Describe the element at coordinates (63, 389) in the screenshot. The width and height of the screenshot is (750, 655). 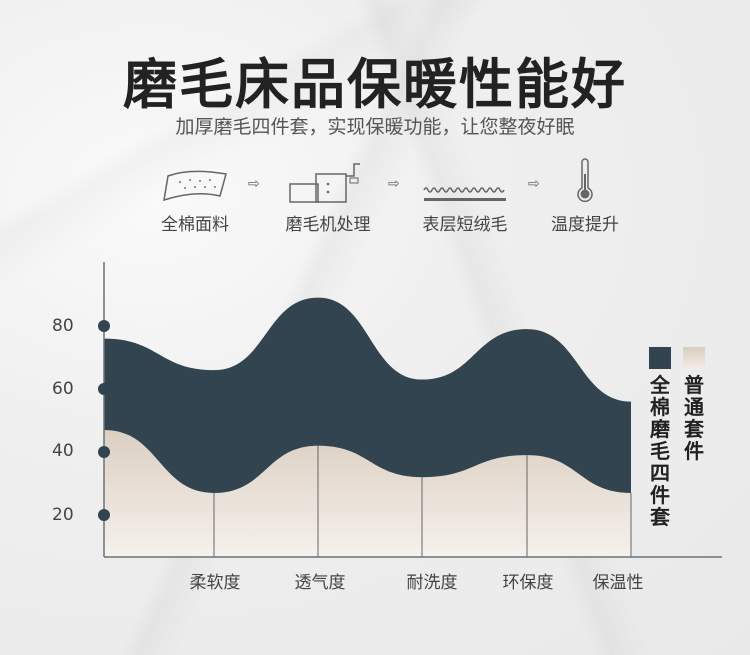
I see `y-tick-label: 60` at that location.